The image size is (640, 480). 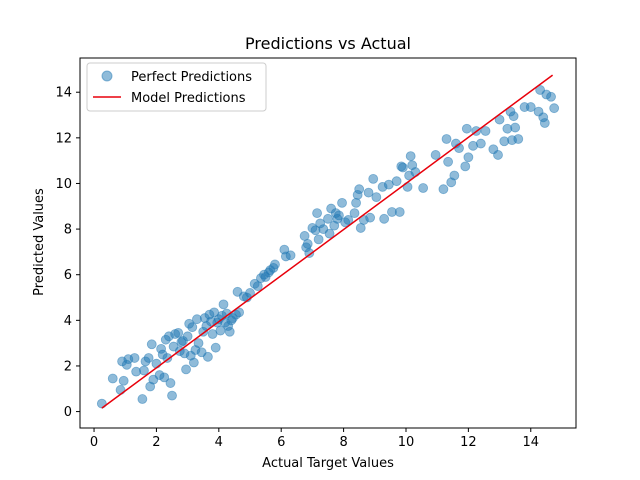 What do you see at coordinates (191, 77) in the screenshot?
I see `legend-label-scatter: Perfect Predictions` at bounding box center [191, 77].